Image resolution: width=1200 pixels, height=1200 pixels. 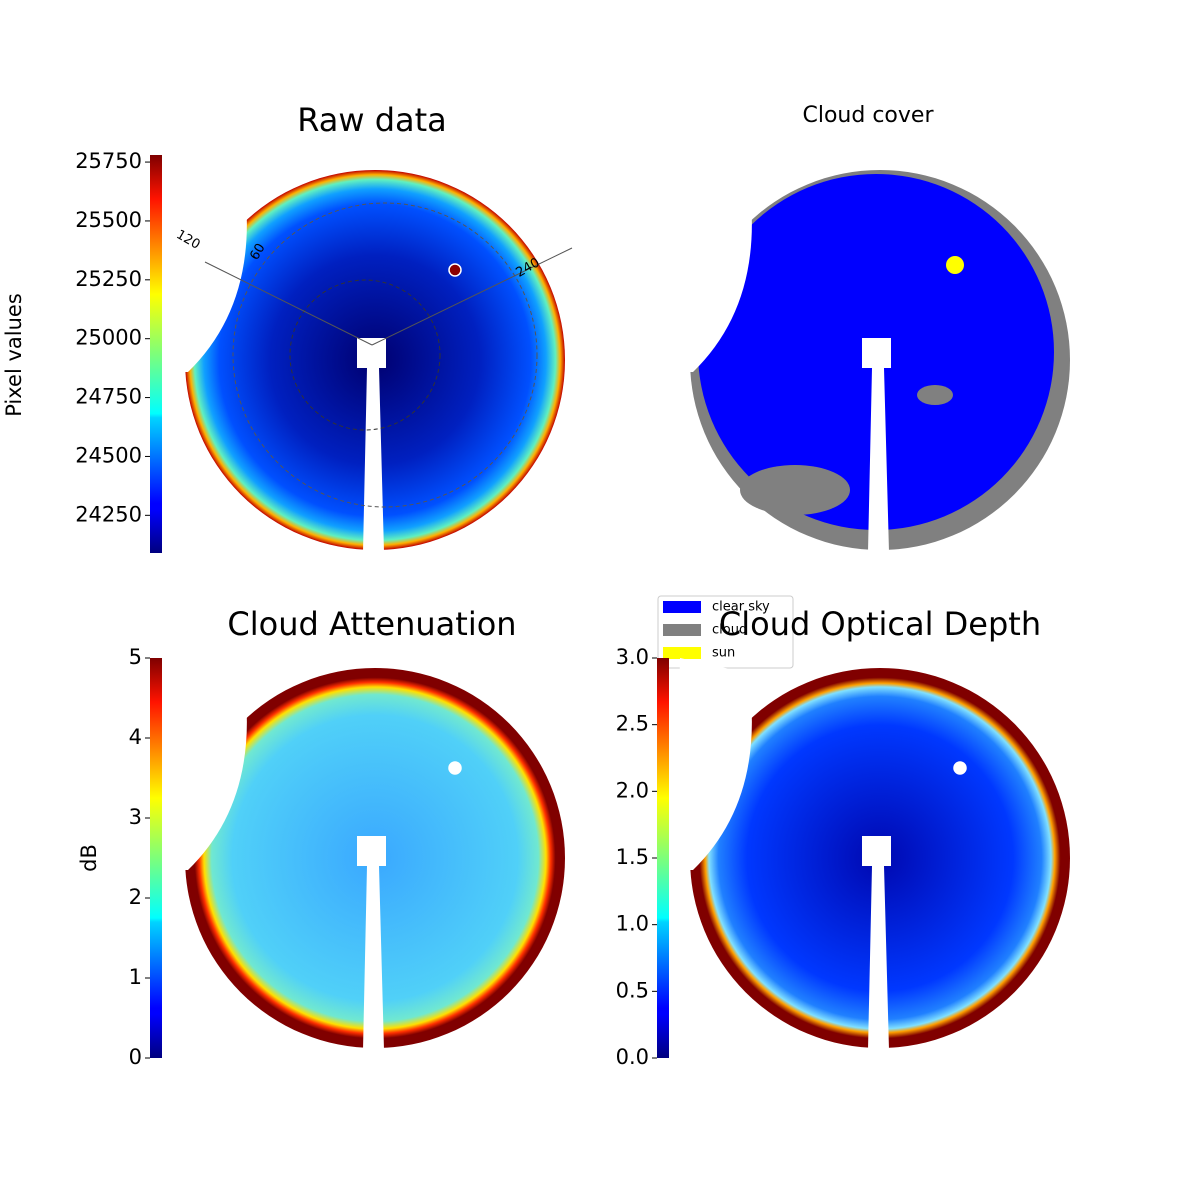 What do you see at coordinates (632, 657) in the screenshot?
I see `colorbar-tick-label: 3.0` at bounding box center [632, 657].